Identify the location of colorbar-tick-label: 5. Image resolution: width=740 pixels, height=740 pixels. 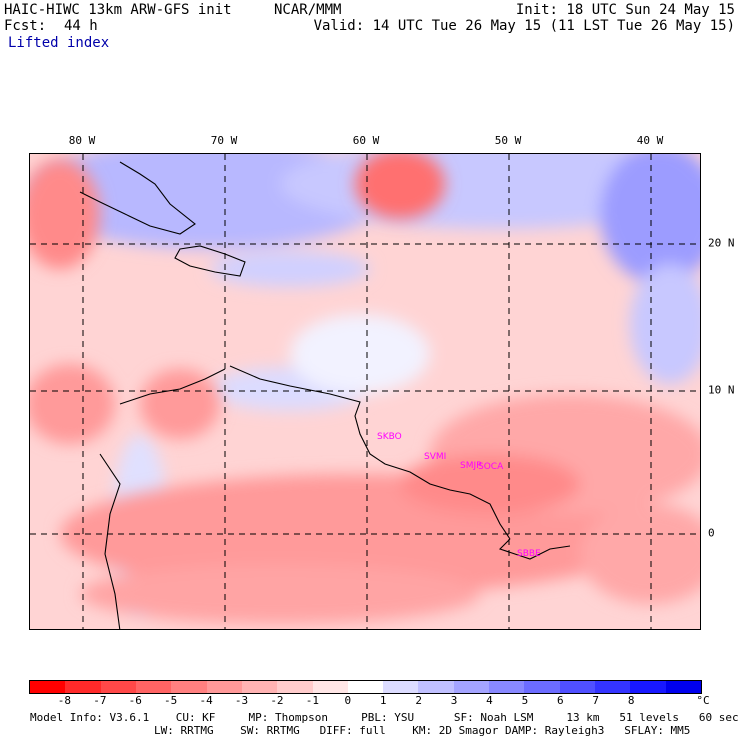
(525, 700).